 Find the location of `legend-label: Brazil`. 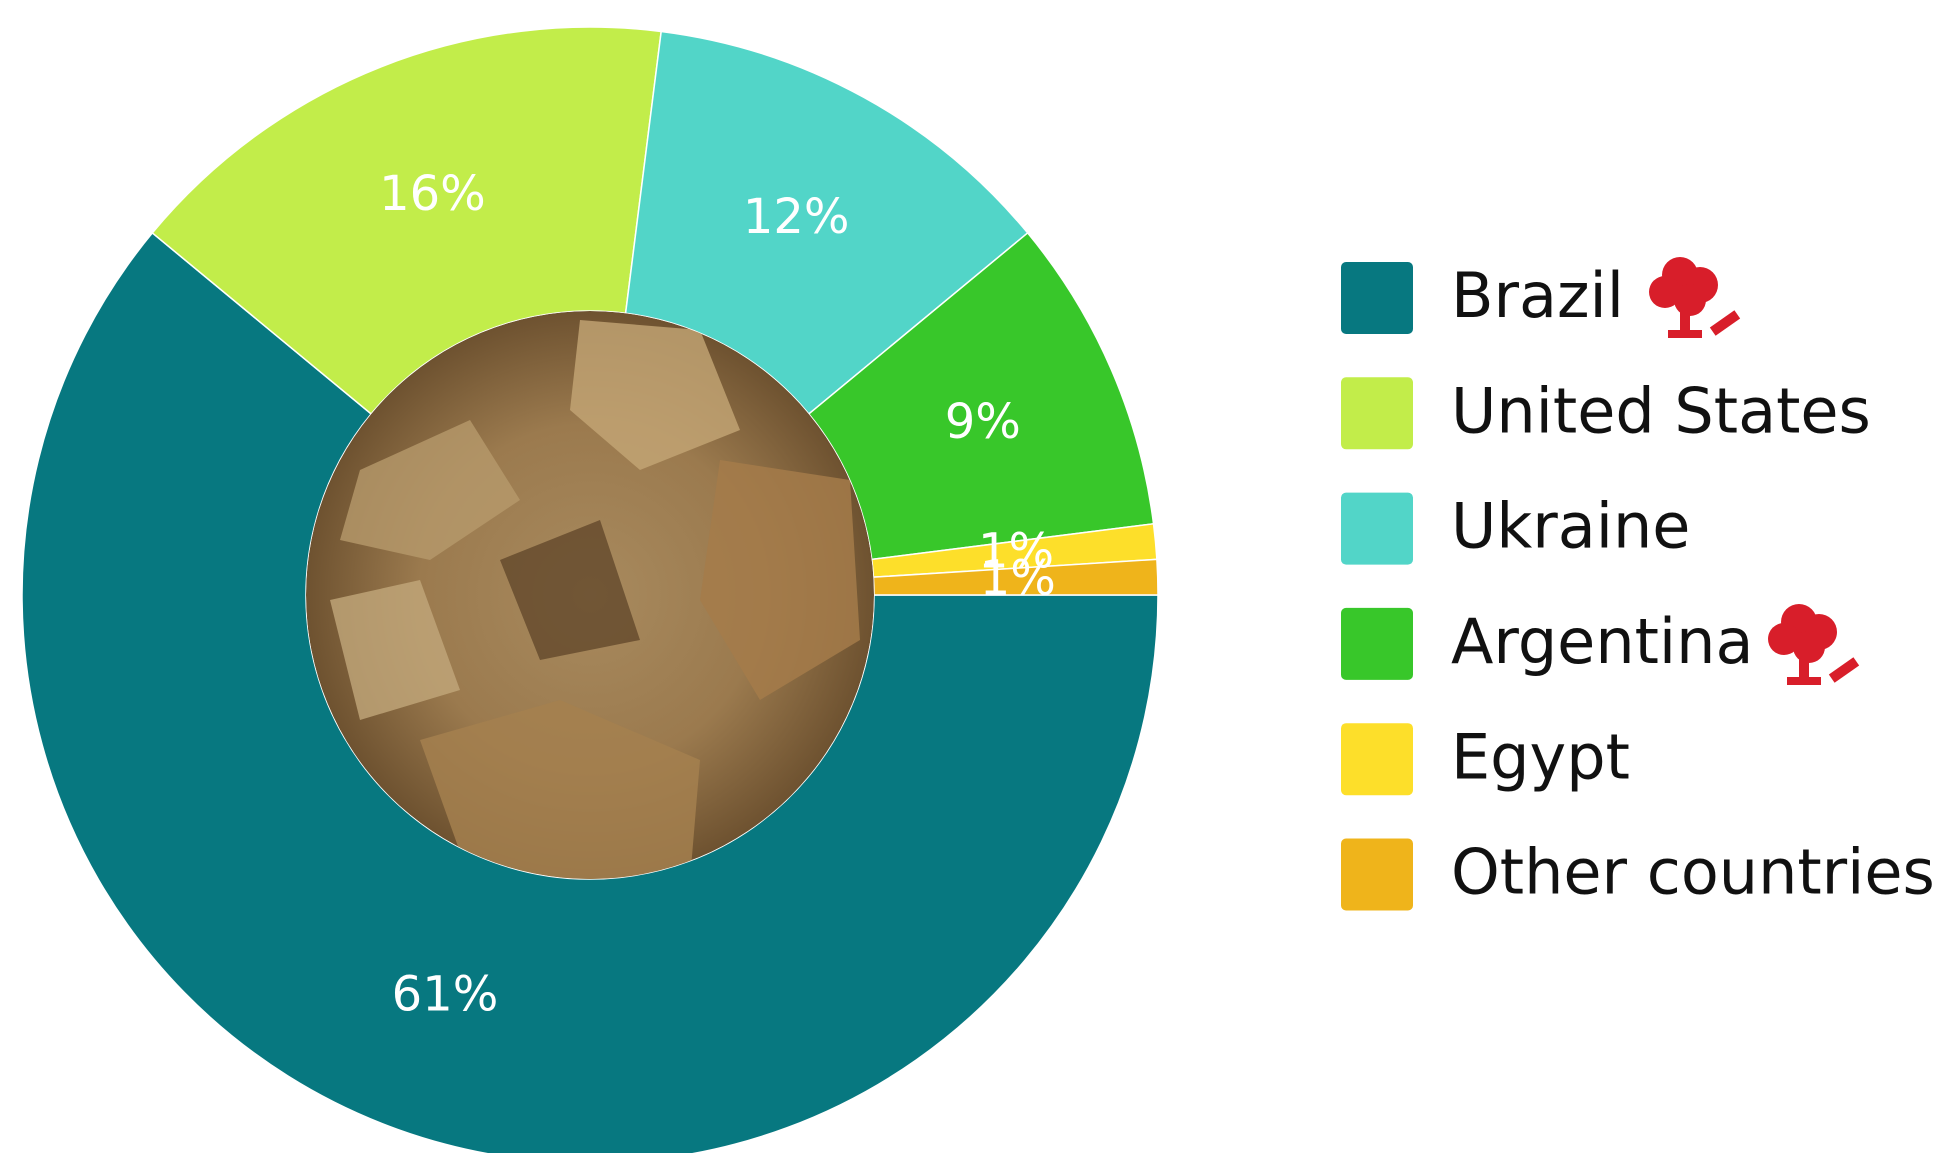

legend-label: Brazil is located at coordinates (1537, 295).